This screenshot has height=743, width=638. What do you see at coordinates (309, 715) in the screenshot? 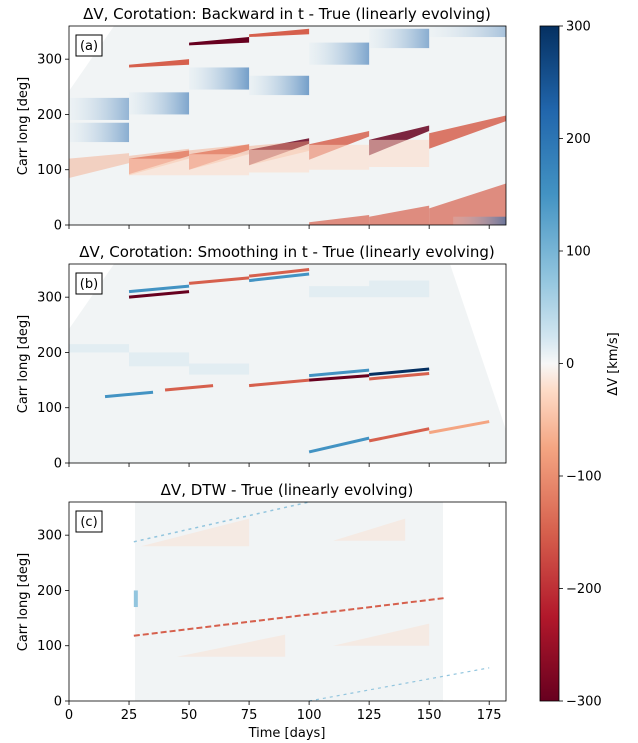
I see `xtick-label-100: 100` at bounding box center [309, 715].